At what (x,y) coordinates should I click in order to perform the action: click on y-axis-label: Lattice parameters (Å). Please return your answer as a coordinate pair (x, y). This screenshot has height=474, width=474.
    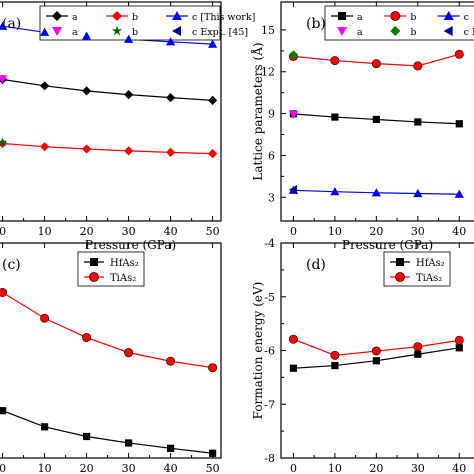
    Looking at the image, I should click on (257, 111).